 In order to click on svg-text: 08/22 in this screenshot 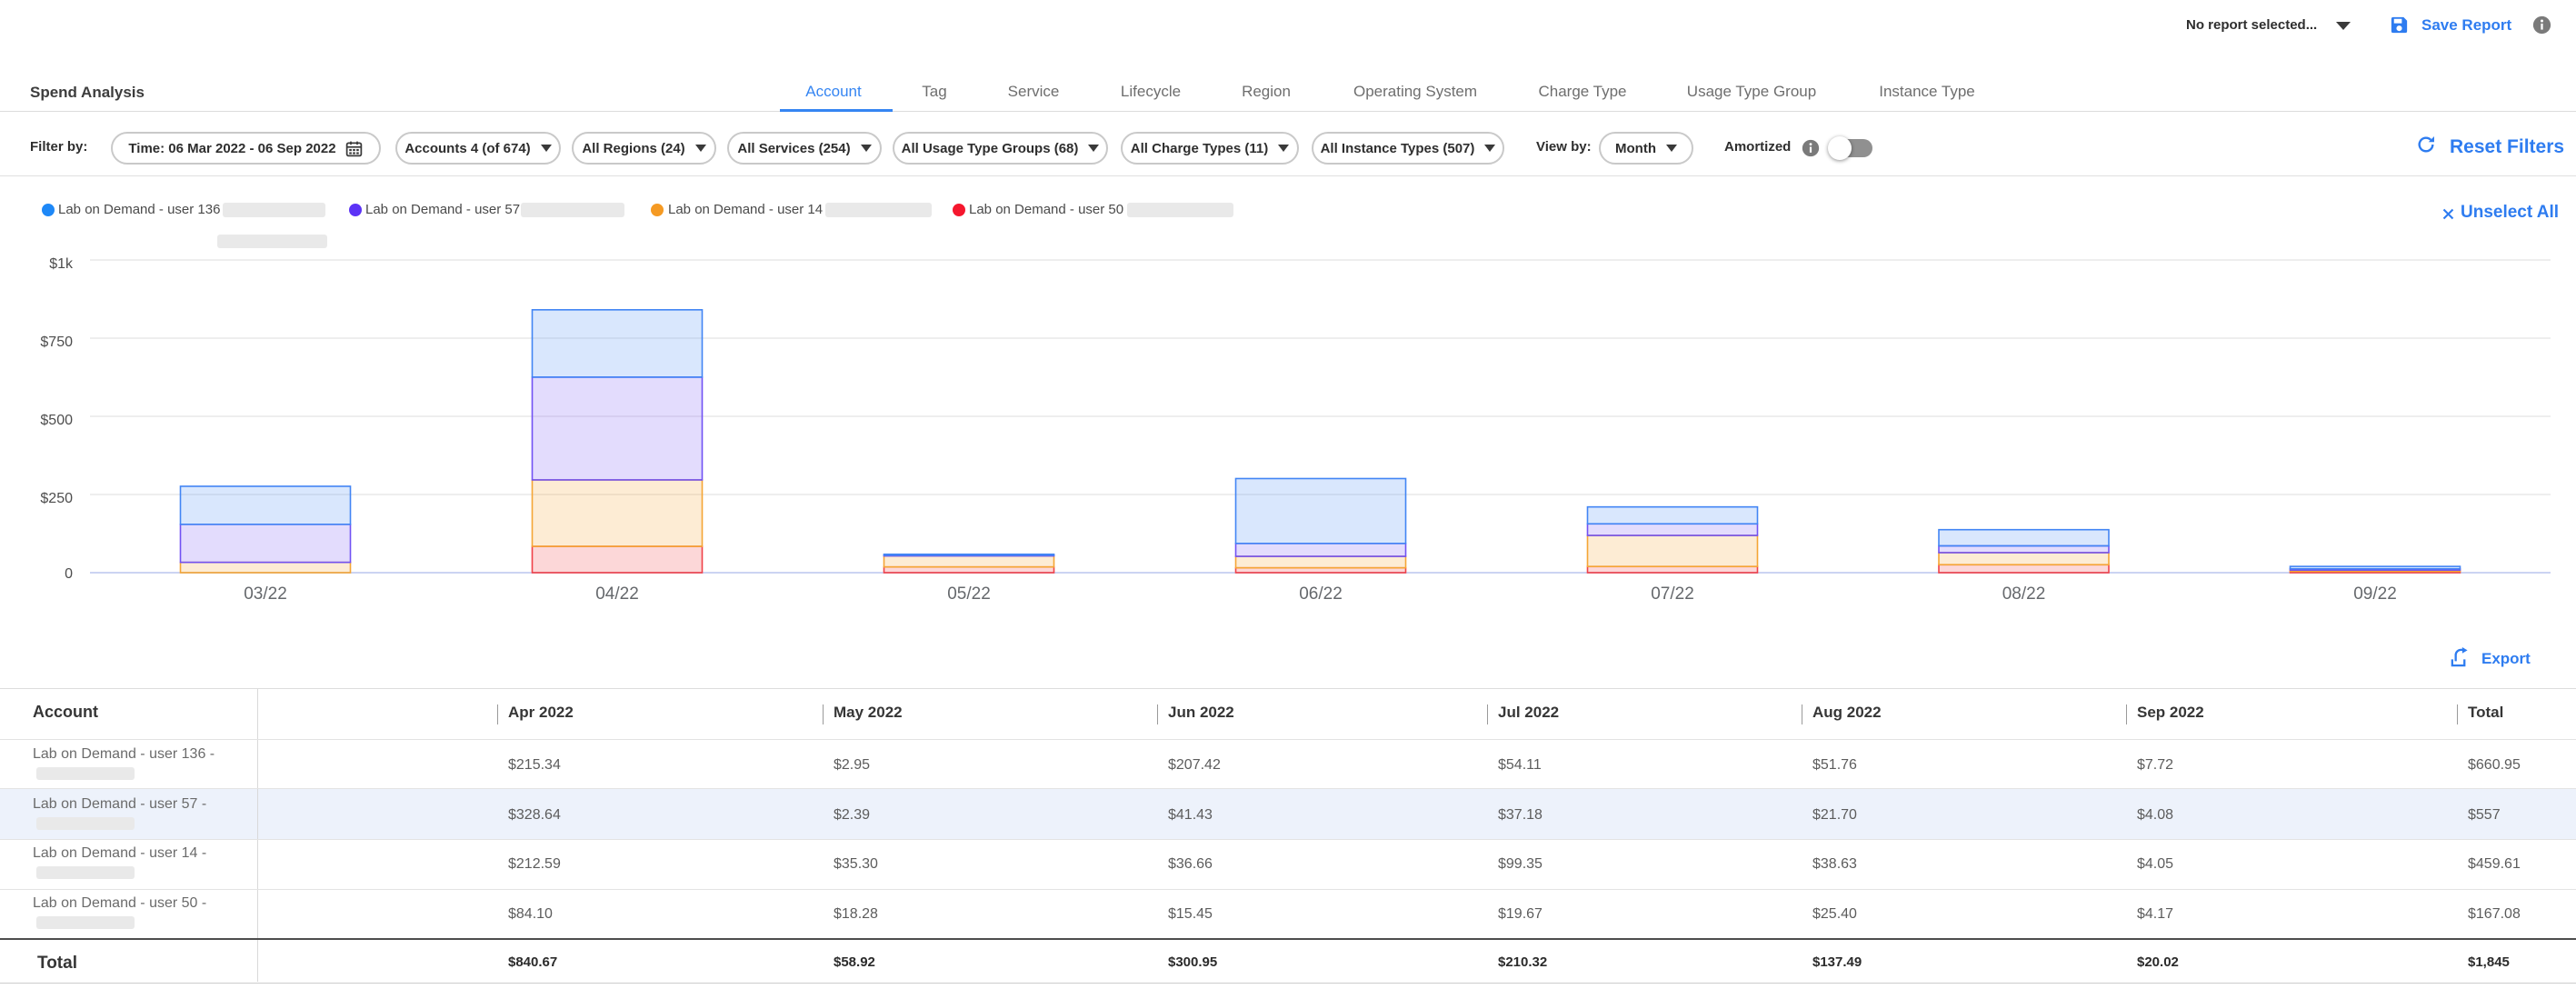, I will do `click(2024, 594)`.